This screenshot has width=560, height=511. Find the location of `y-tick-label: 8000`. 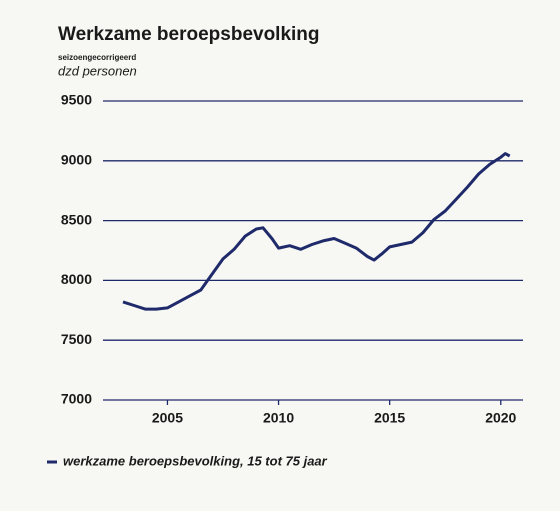

y-tick-label: 8000 is located at coordinates (76, 279).